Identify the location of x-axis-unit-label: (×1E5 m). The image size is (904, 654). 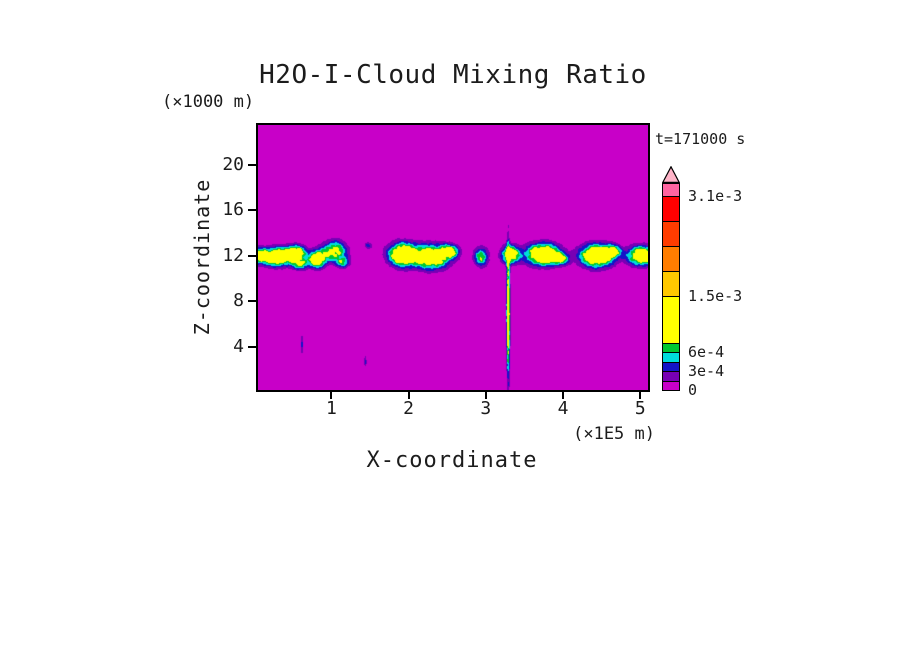
(614, 434).